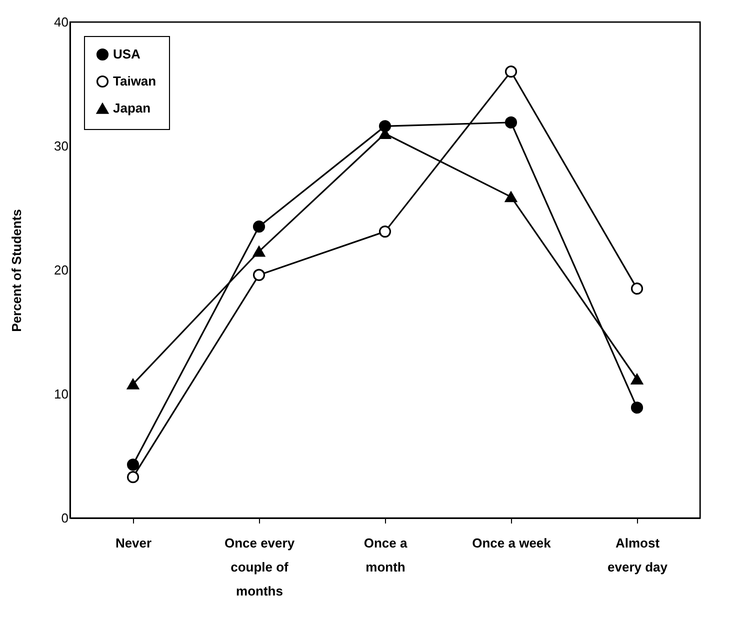 The height and width of the screenshot is (636, 741). Describe the element at coordinates (134, 81) in the screenshot. I see `legend-label: Taiwan` at that location.